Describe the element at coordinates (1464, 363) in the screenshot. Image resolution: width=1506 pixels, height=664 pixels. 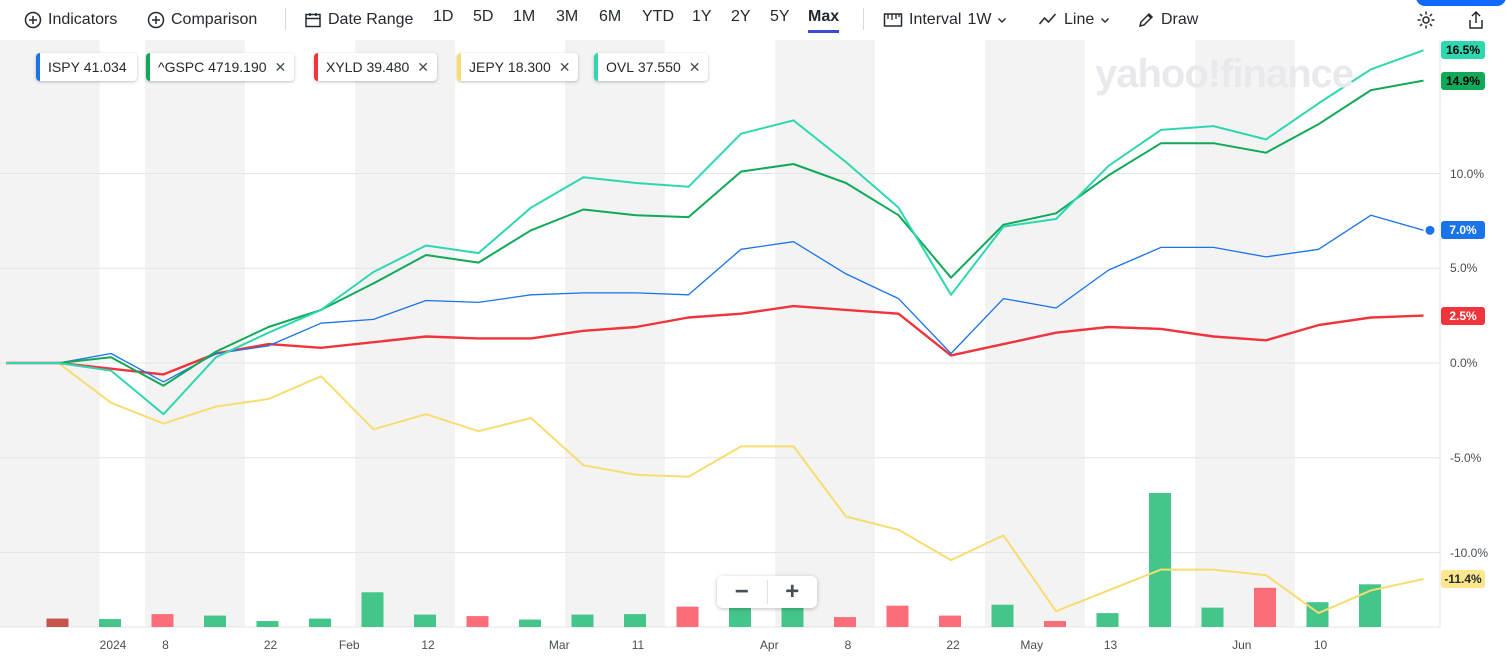
I see `y-tick-label: 0.0%` at that location.